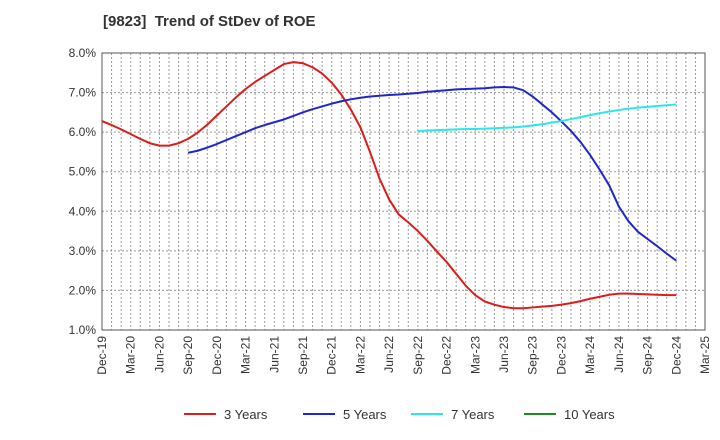 Image resolution: width=720 pixels, height=440 pixels. I want to click on y-tick-label: 2.0%, so click(83, 290).